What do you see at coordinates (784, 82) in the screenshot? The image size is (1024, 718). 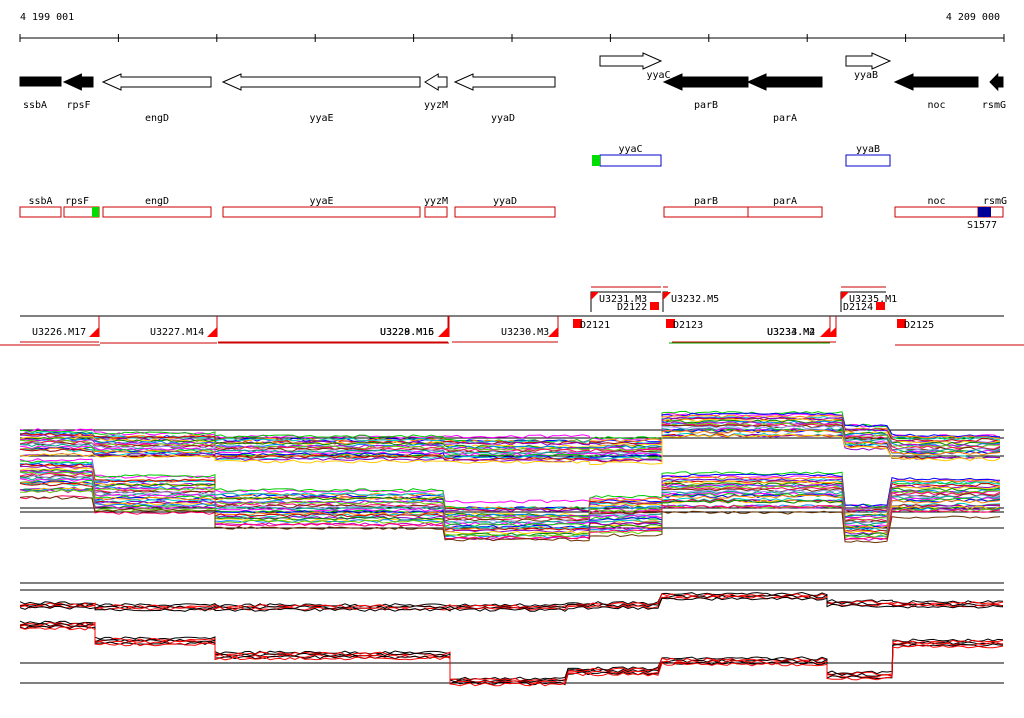 I see `gene-arrow-parA` at bounding box center [784, 82].